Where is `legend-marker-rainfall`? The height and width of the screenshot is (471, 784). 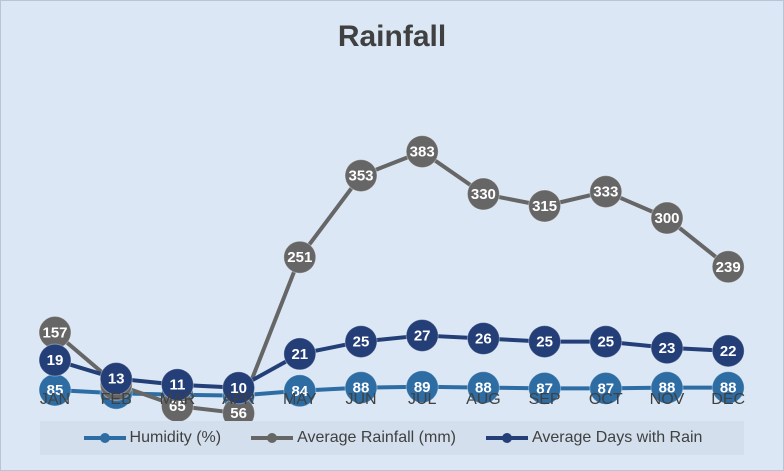
legend-marker-rainfall is located at coordinates (272, 438).